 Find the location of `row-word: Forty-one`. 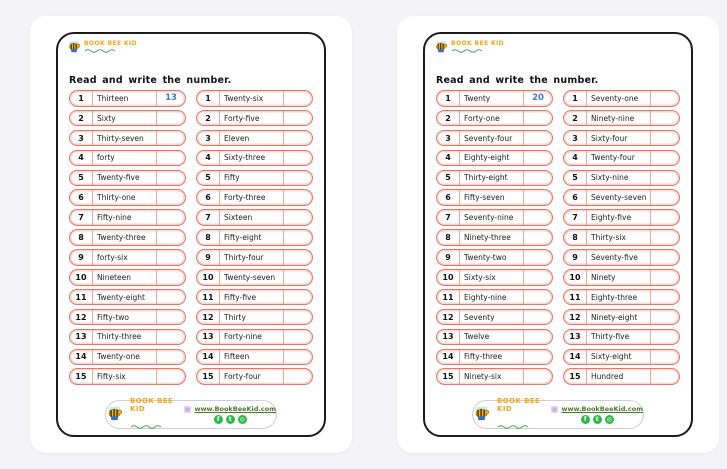

row-word: Forty-one is located at coordinates (492, 118).